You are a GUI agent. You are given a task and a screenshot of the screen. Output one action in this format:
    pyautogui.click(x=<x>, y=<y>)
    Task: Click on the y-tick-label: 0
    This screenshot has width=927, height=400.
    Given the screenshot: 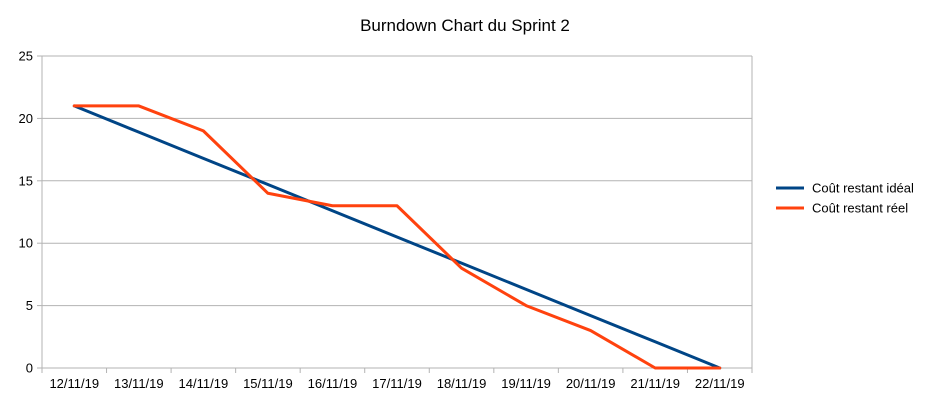 What is the action you would take?
    pyautogui.click(x=29, y=368)
    